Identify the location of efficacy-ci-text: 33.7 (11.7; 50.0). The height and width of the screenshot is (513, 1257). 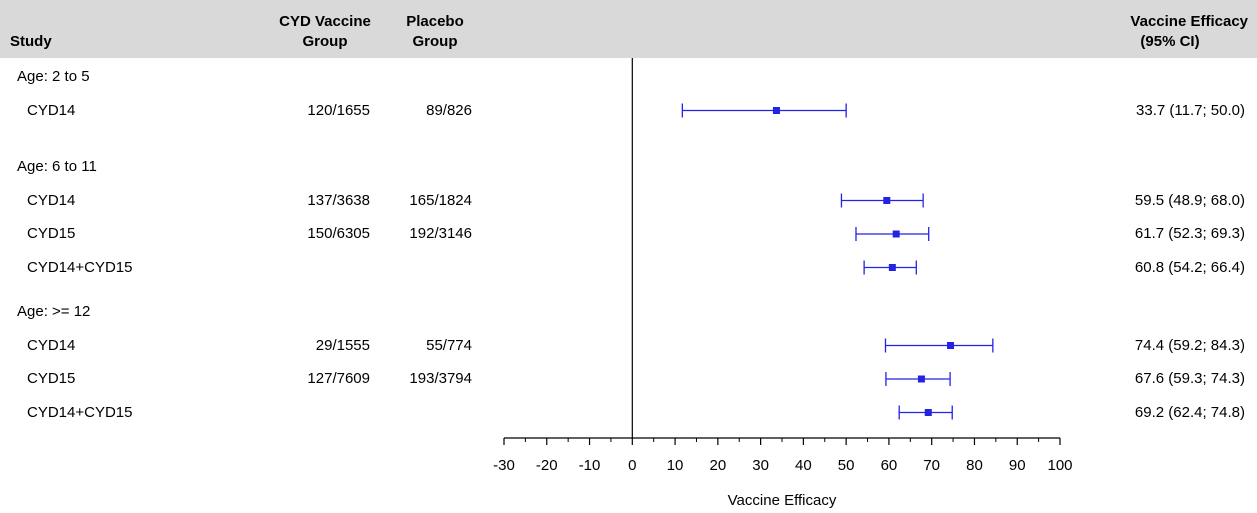
(1190, 110).